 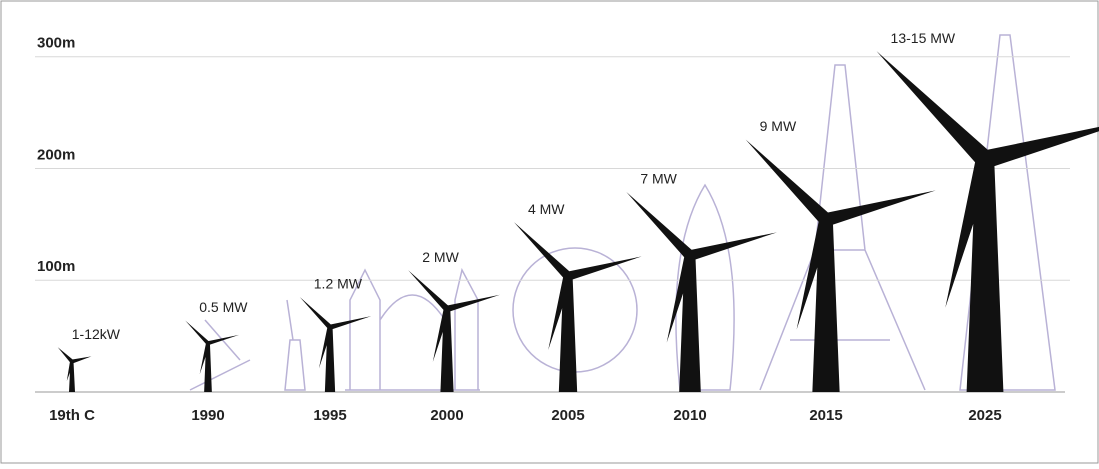 I want to click on x-tick-label: 19th C, so click(x=72, y=415).